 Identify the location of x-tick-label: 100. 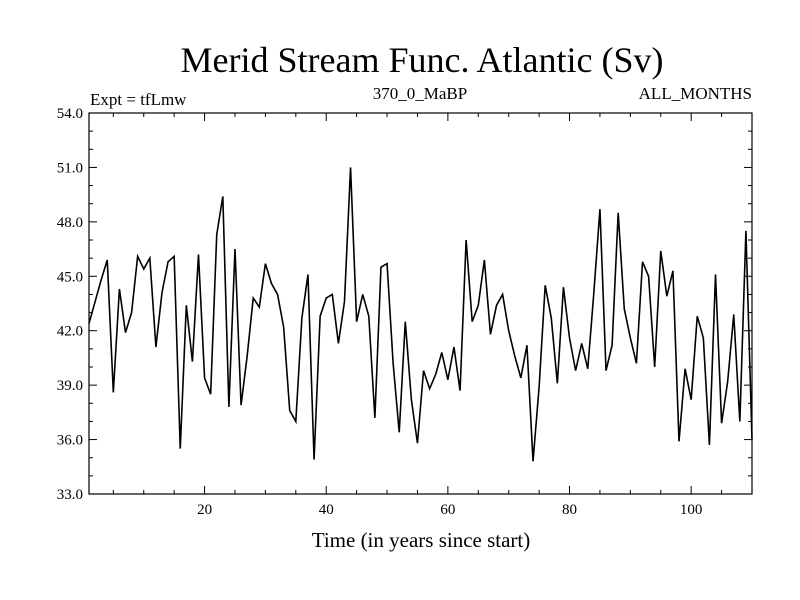
(691, 510).